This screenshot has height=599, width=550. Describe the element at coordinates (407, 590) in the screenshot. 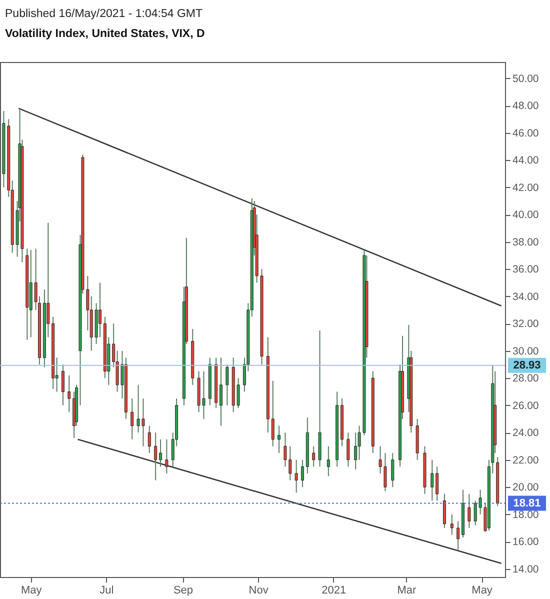

I see `x-tick-label: Mar` at that location.